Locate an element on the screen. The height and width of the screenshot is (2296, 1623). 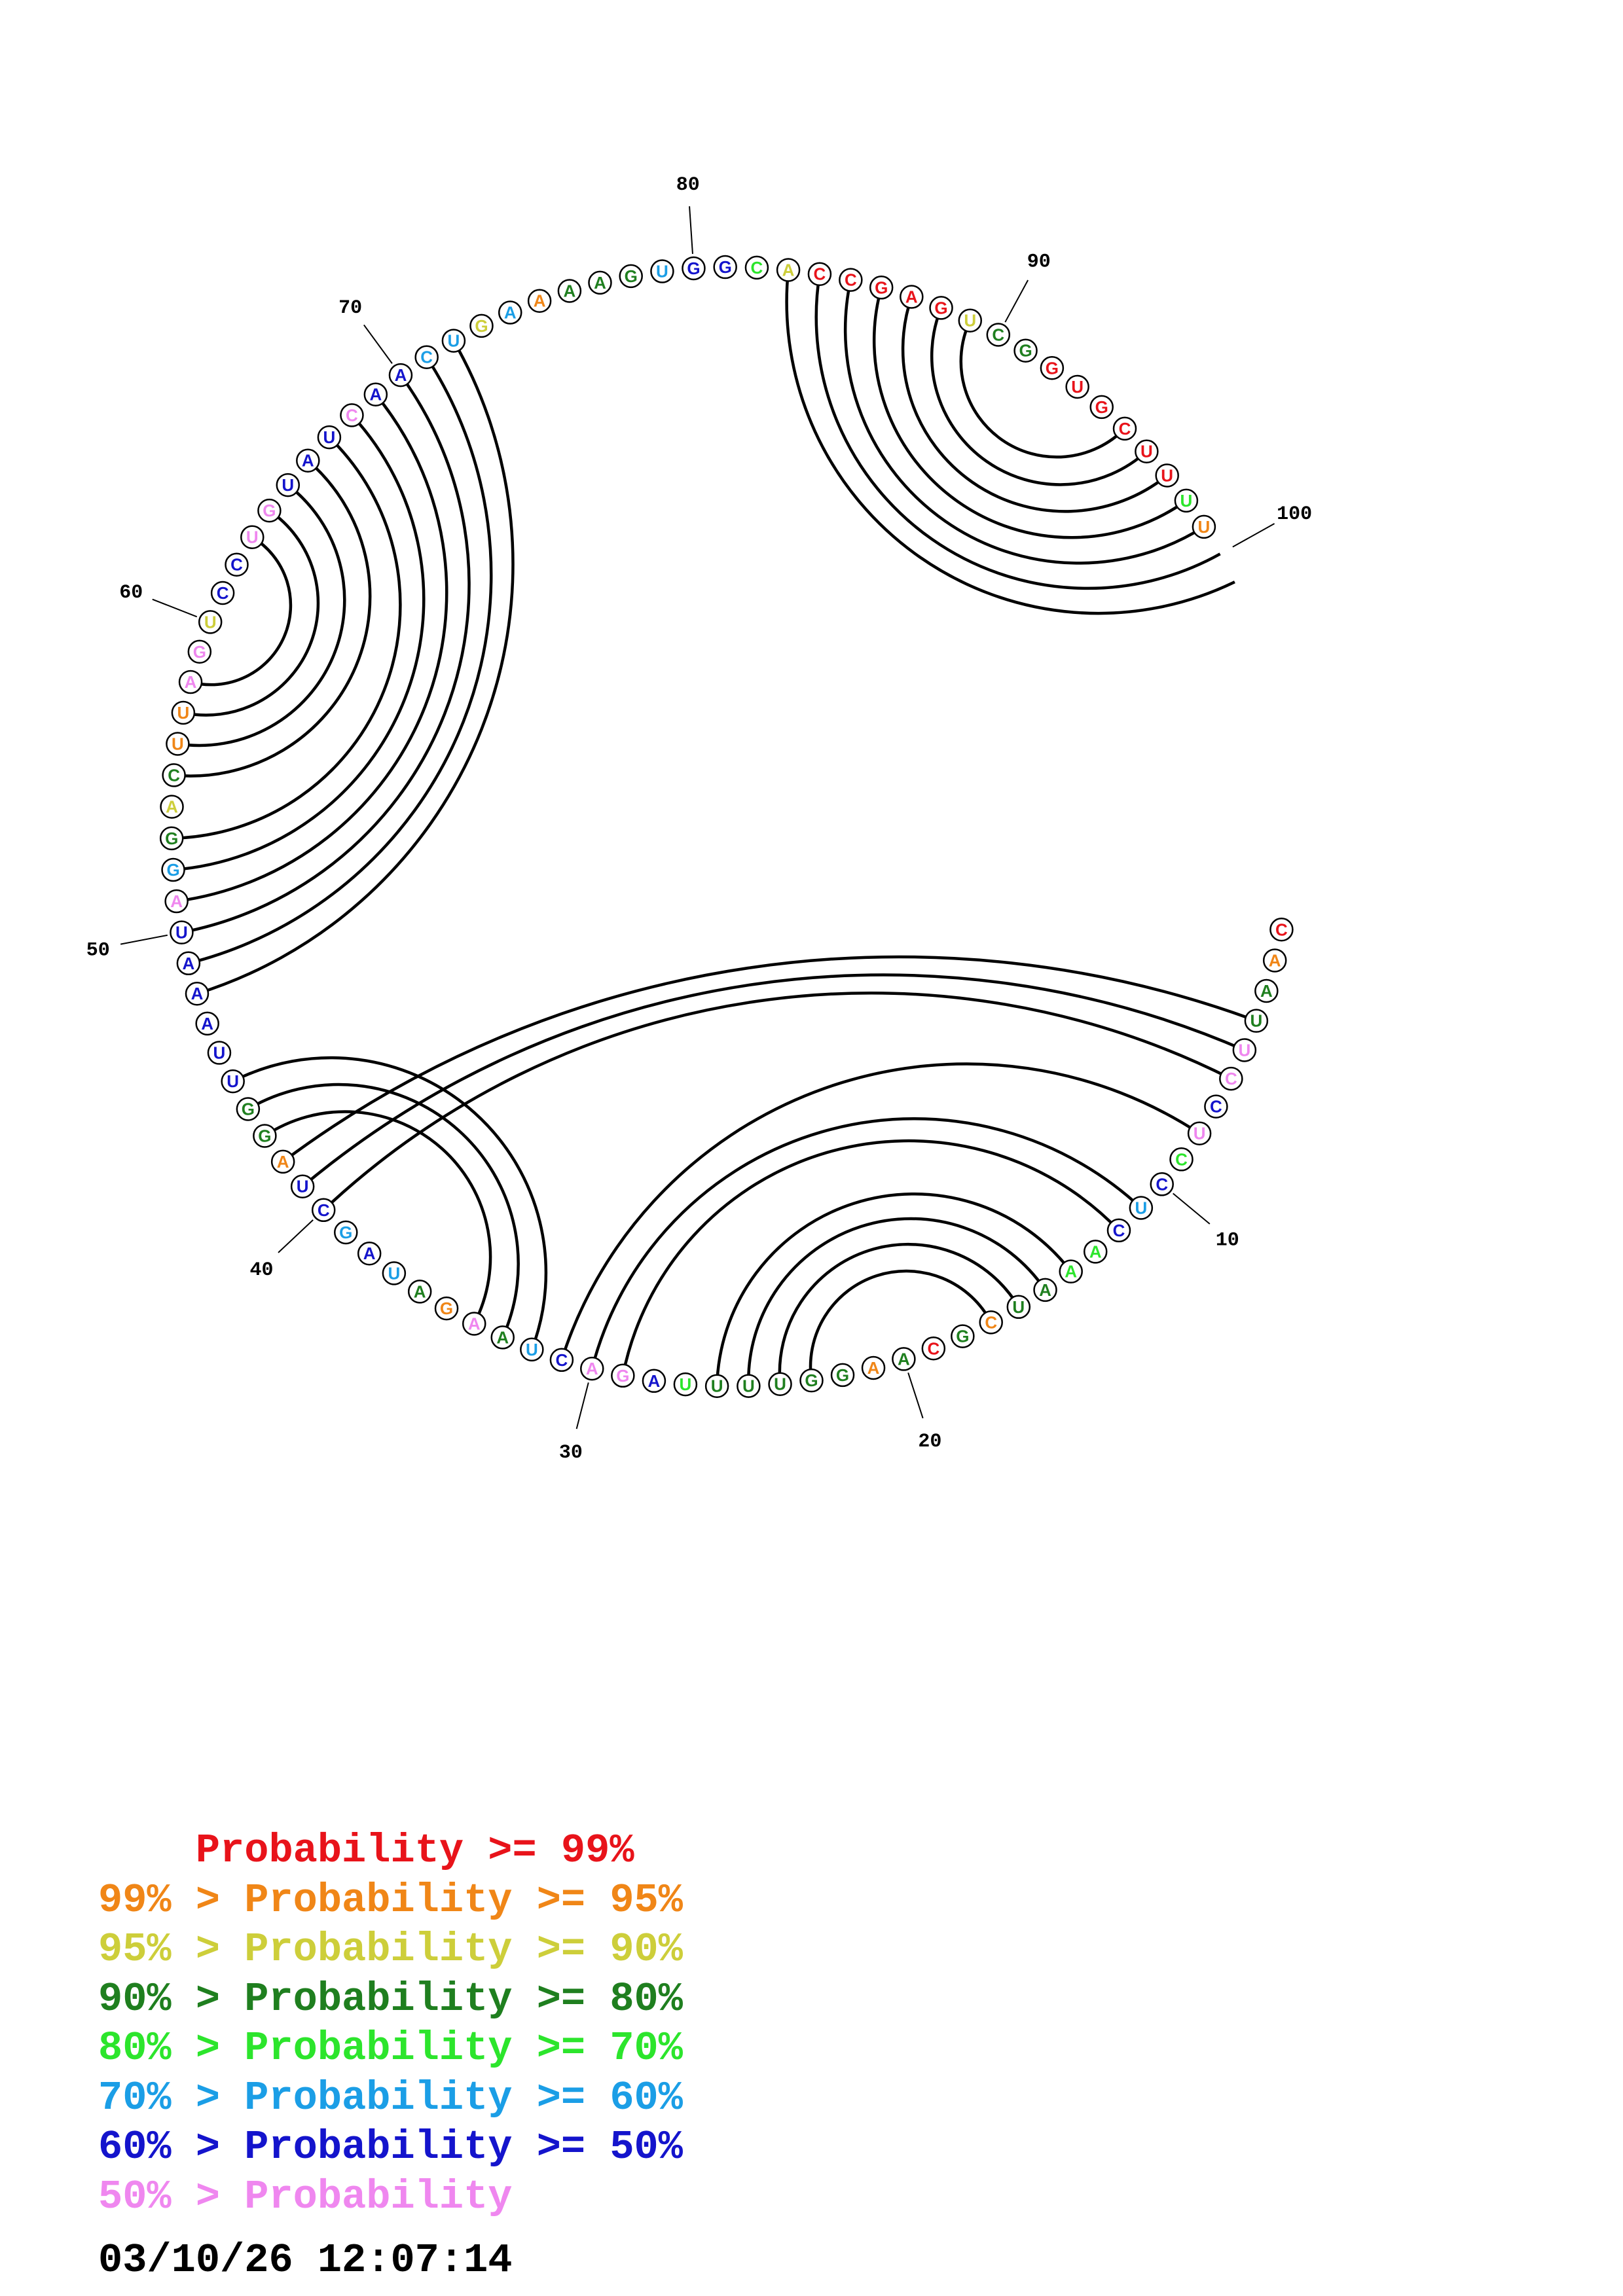
nucleotide-60: U is located at coordinates (210, 622).